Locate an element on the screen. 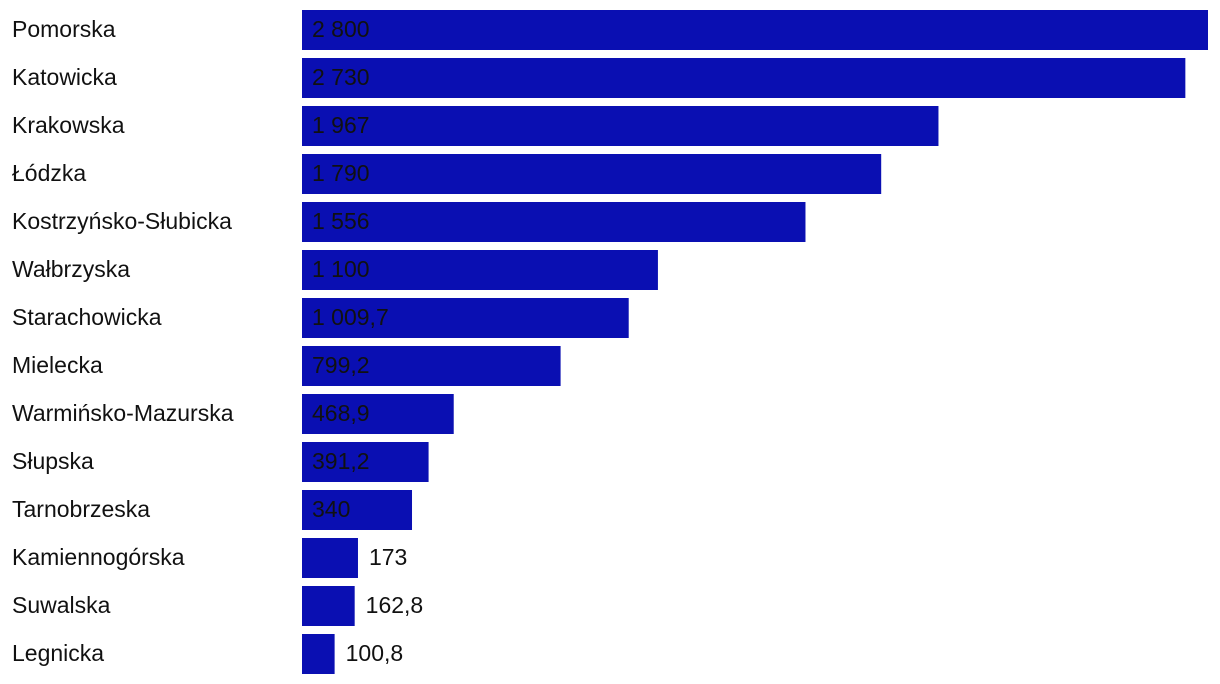 The height and width of the screenshot is (684, 1220). category-label: Tarnobrzeska is located at coordinates (81, 509).